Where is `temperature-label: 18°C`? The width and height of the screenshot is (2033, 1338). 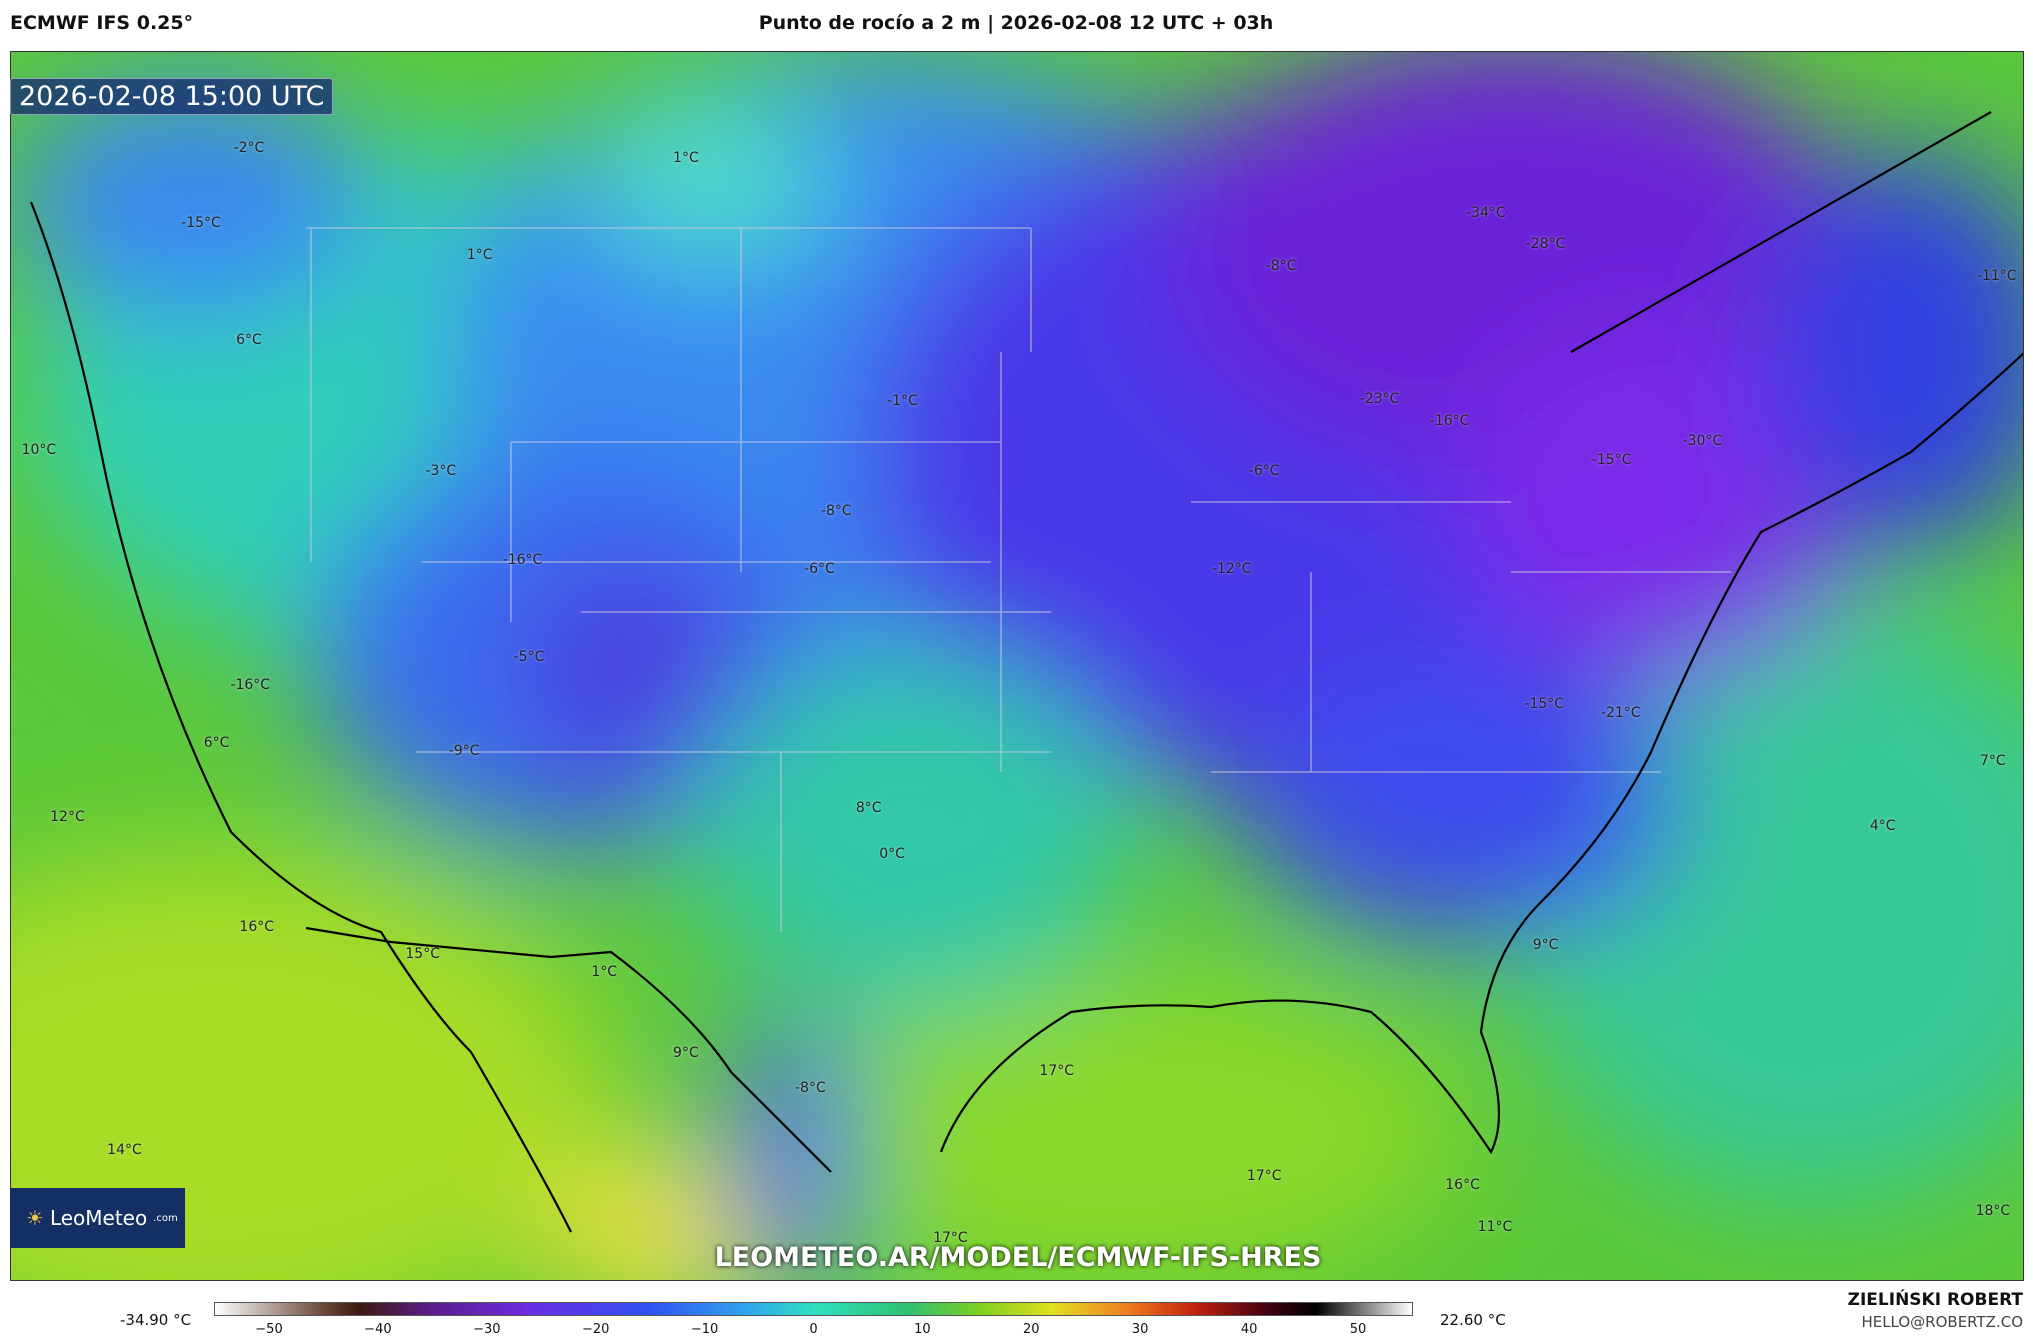
temperature-label: 18°C is located at coordinates (1993, 1211).